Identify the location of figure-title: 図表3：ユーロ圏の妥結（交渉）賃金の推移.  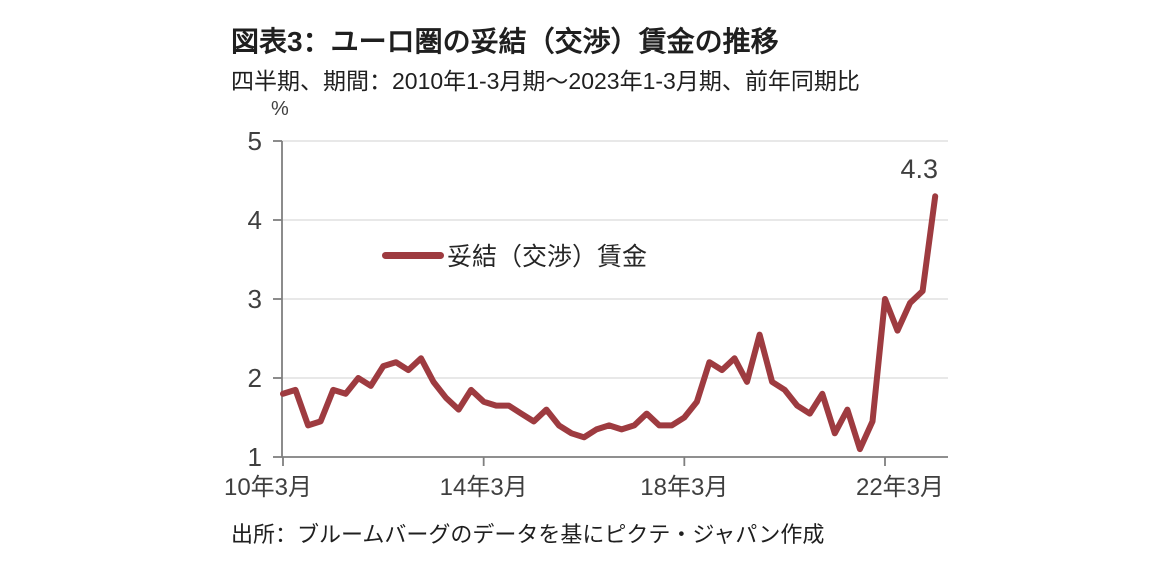
(505, 41).